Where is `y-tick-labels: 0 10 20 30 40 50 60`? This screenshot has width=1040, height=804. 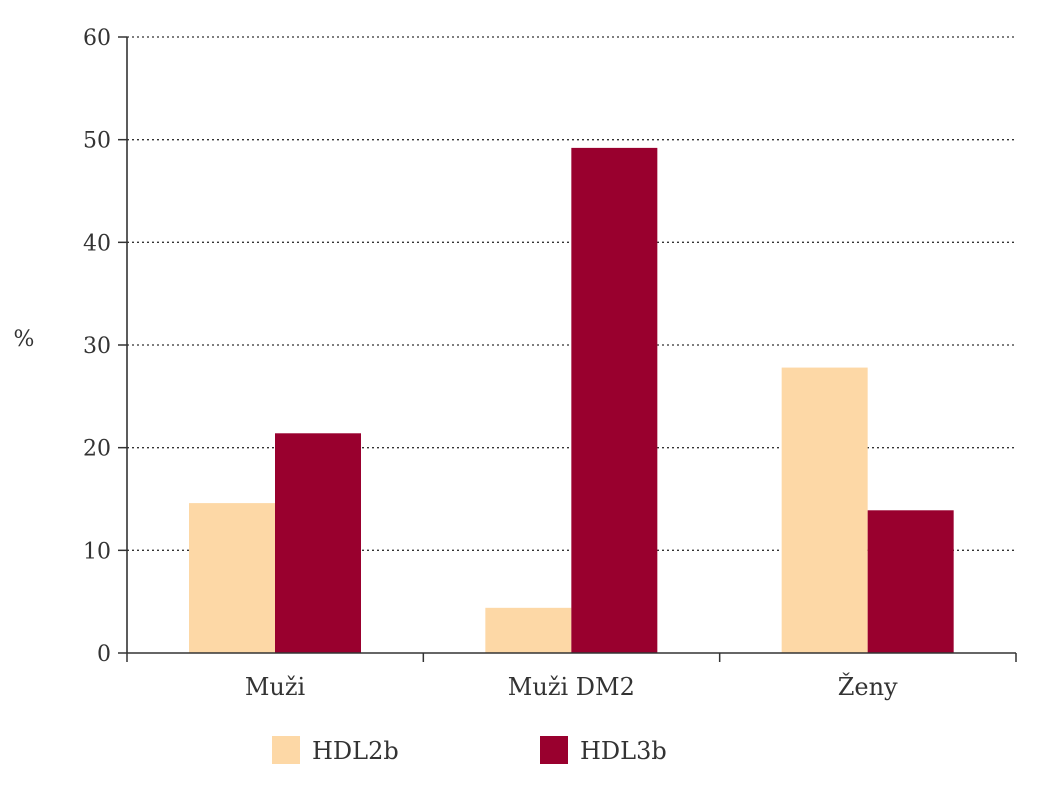 y-tick-labels: 0 10 20 30 40 50 60 is located at coordinates (97, 346).